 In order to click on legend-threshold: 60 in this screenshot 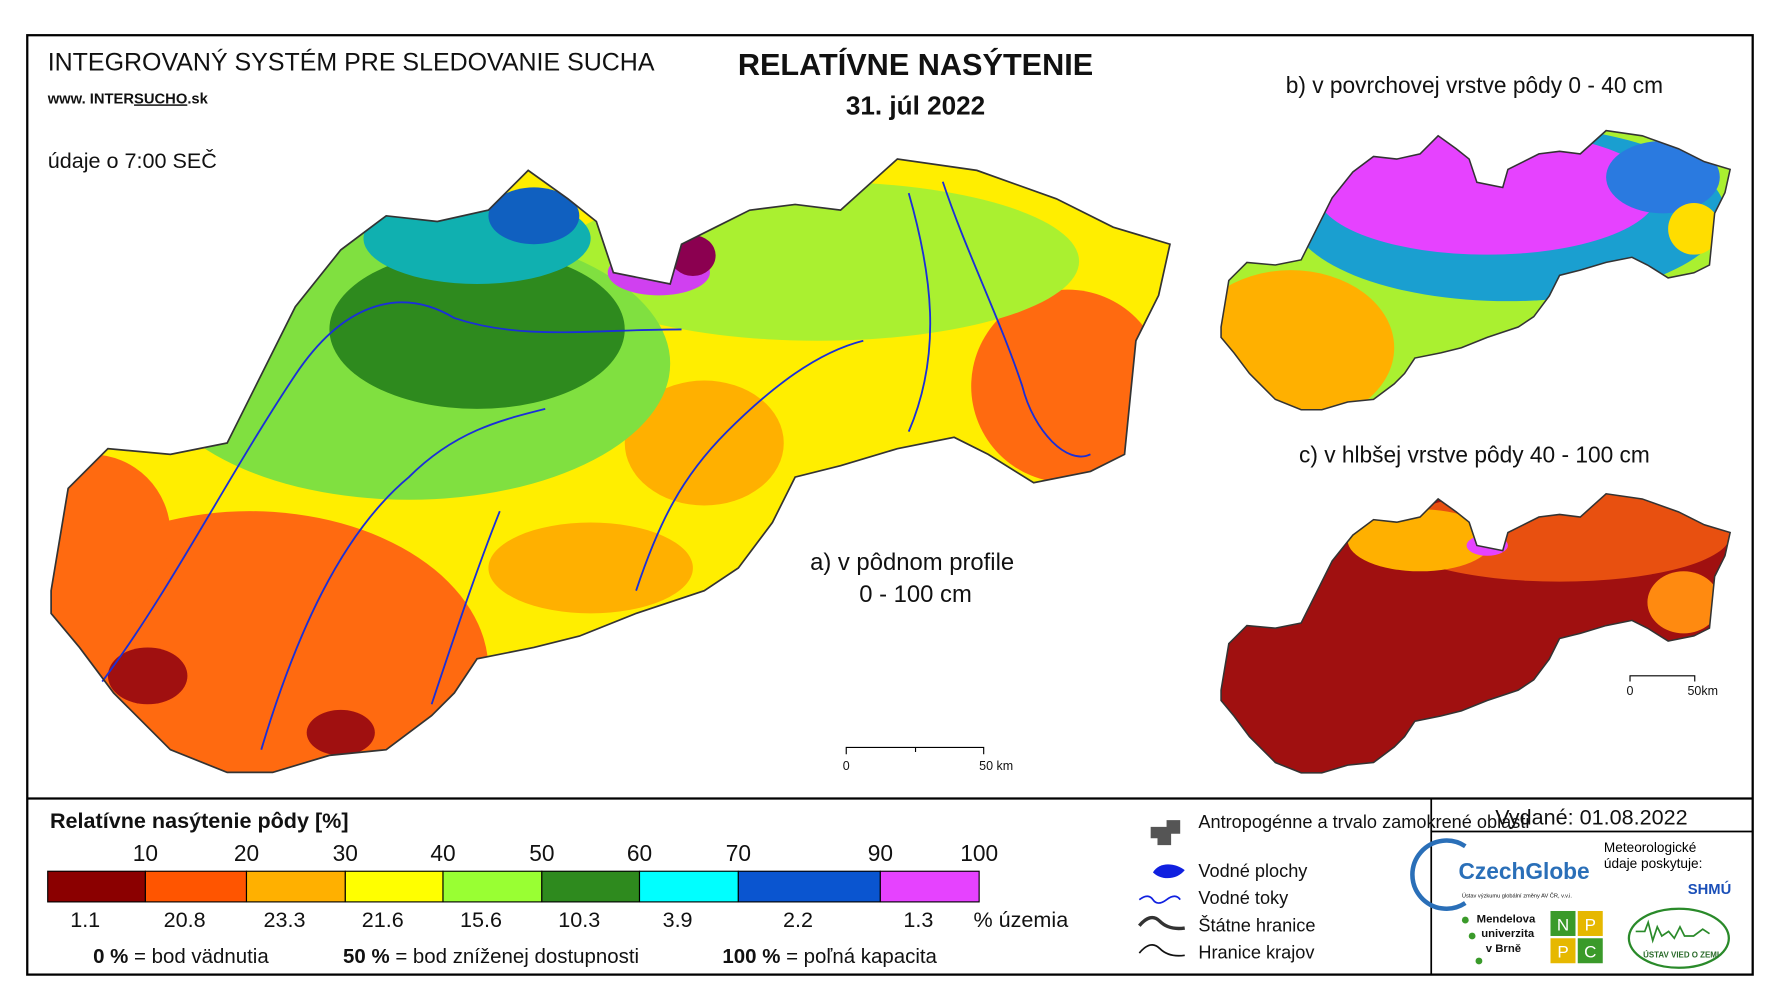, I will do `click(639, 853)`.